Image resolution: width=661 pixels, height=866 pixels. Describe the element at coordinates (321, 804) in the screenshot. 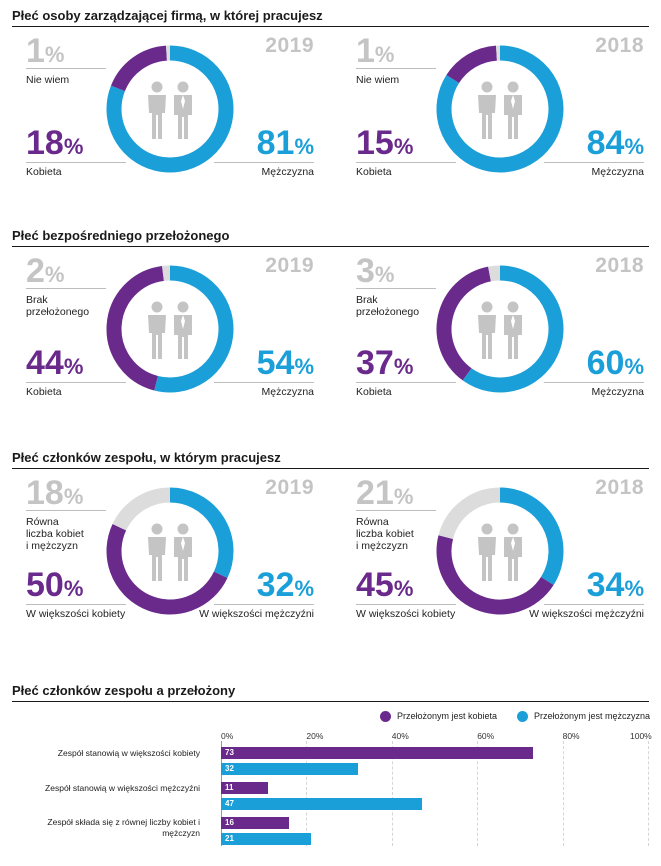

I see `bar-mark: 47` at that location.